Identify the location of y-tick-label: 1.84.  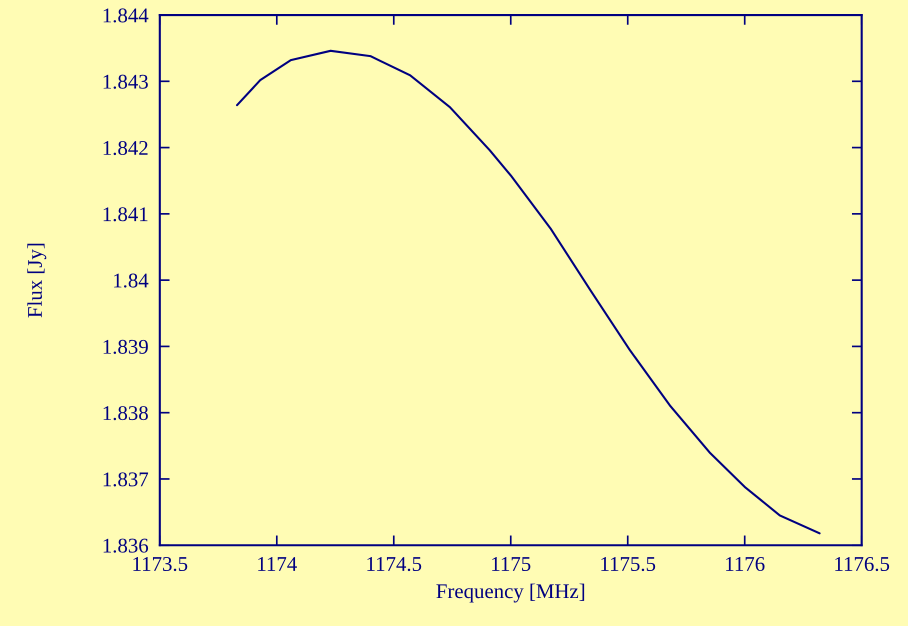
(131, 281).